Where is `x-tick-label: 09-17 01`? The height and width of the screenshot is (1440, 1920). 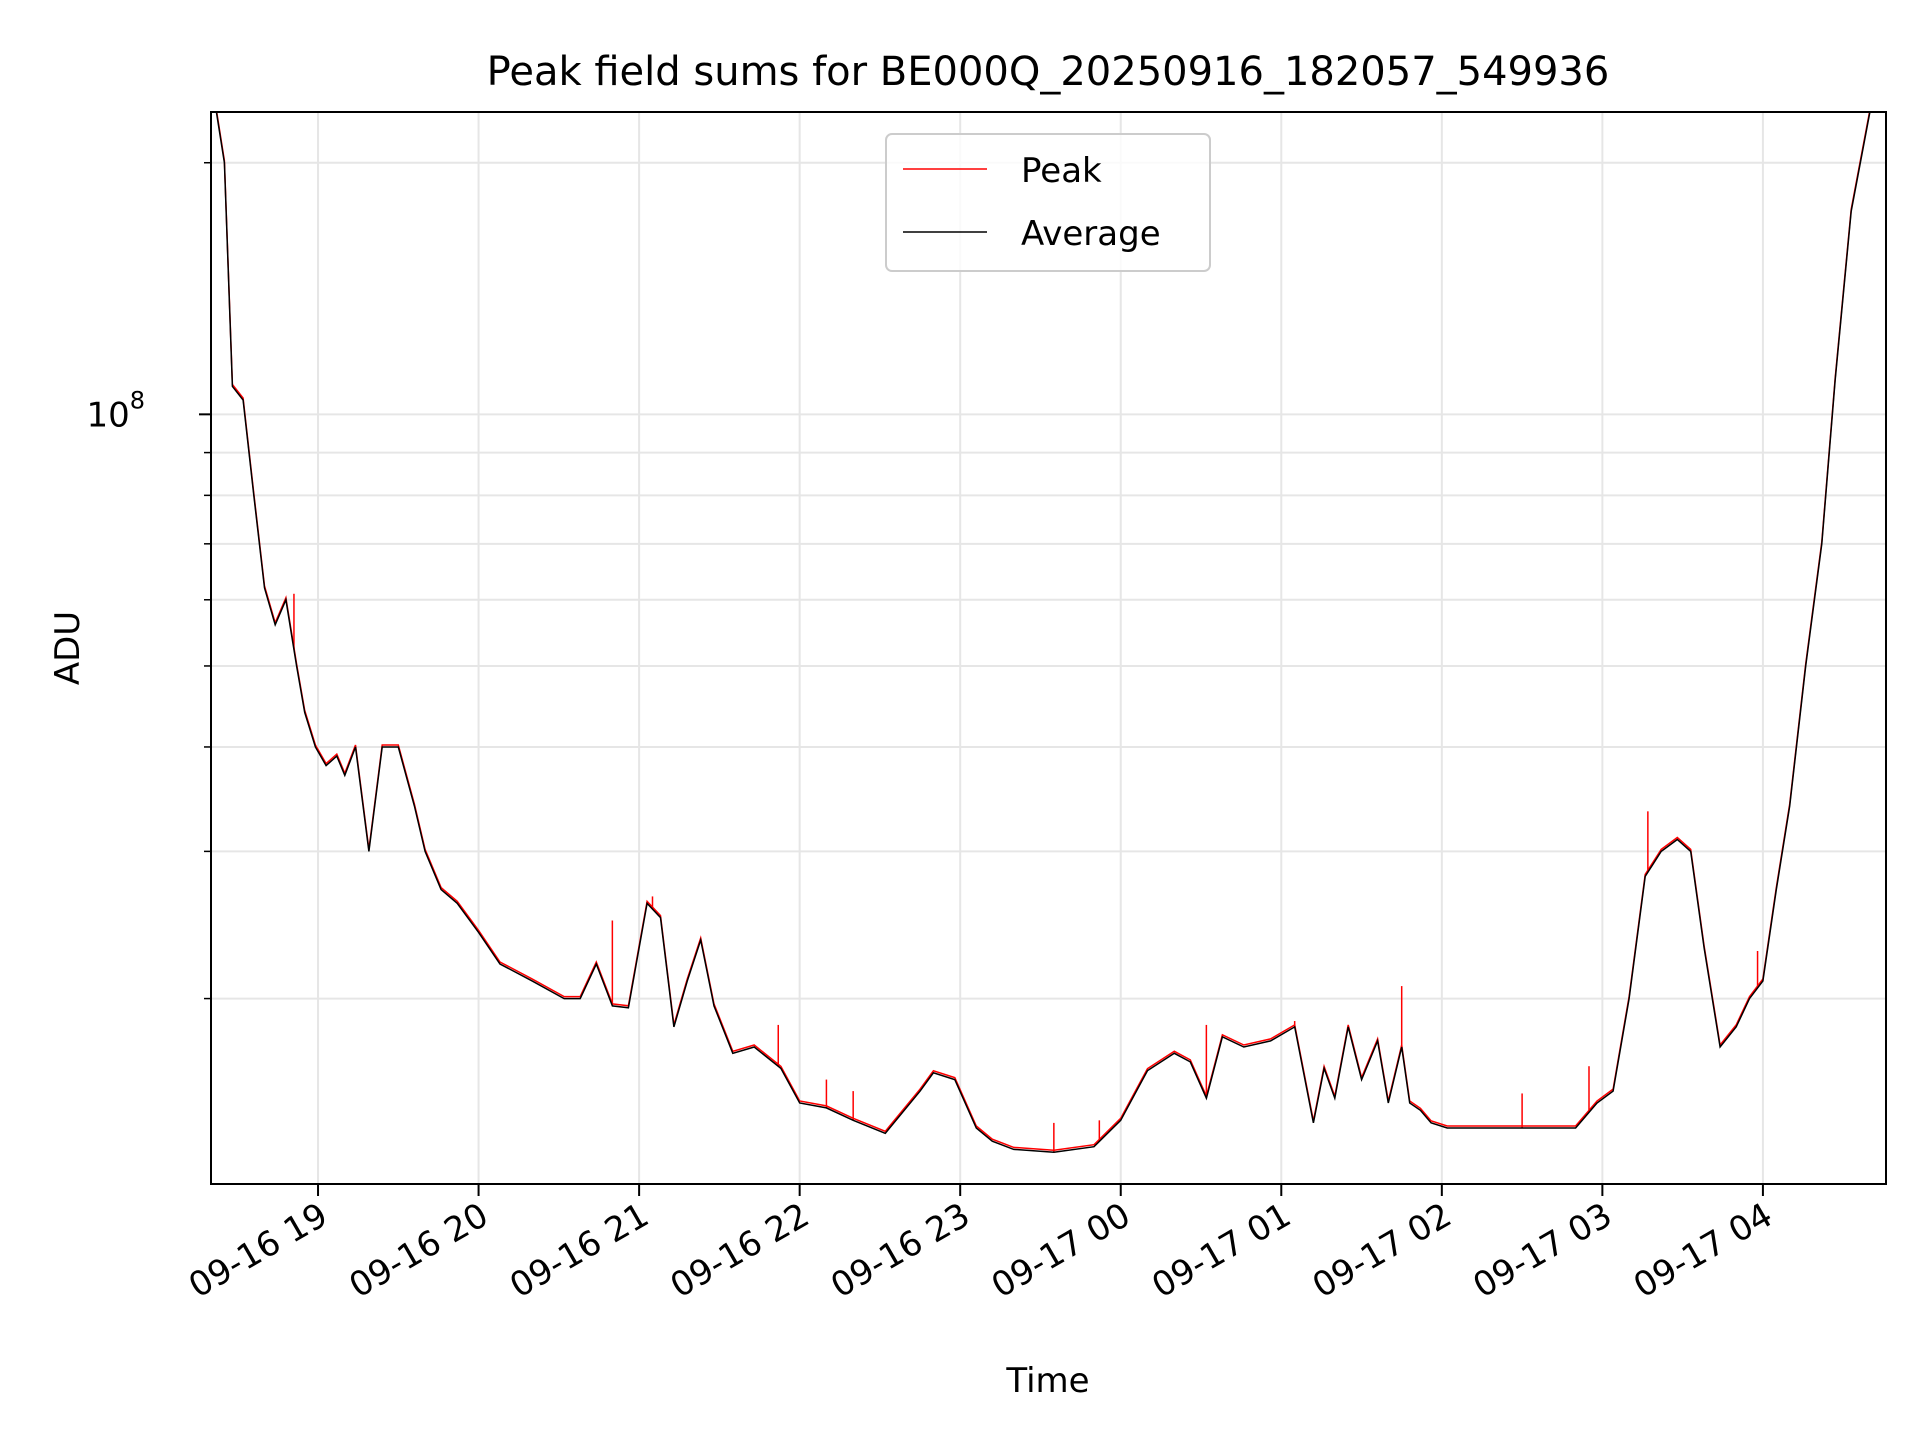
x-tick-label: 09-17 01 is located at coordinates (1221, 1250).